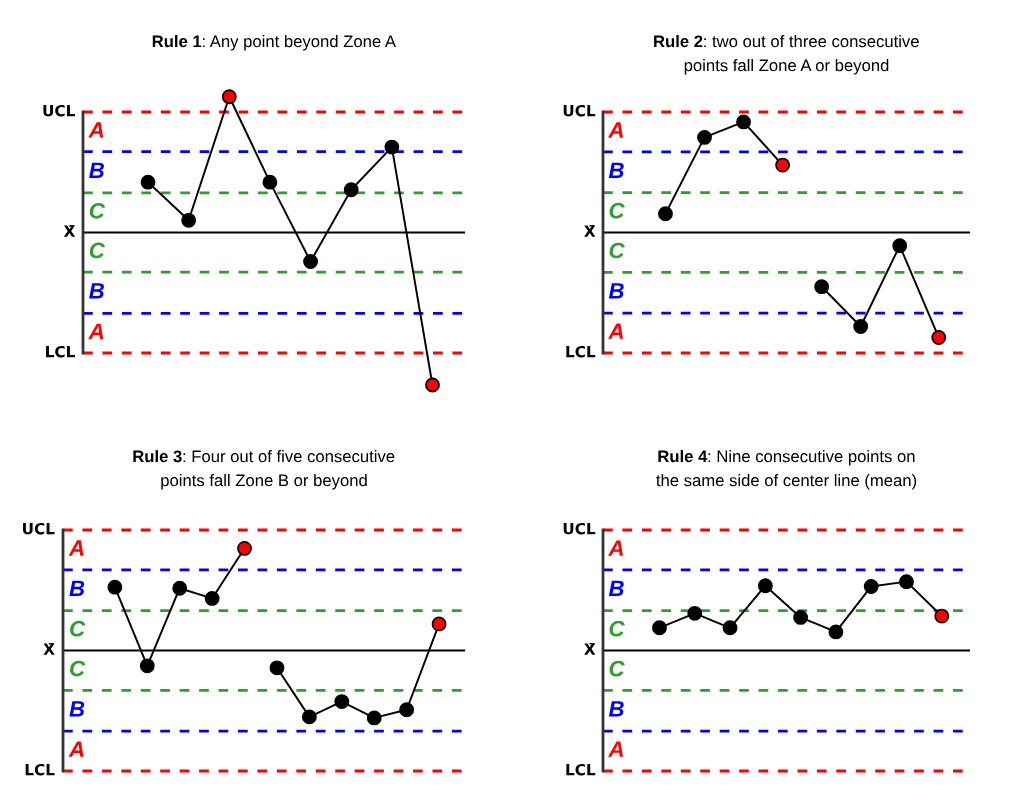  I want to click on chart-title: Rule 4: Nine consecutive points on the same side of center line (mean), so click(786, 470).